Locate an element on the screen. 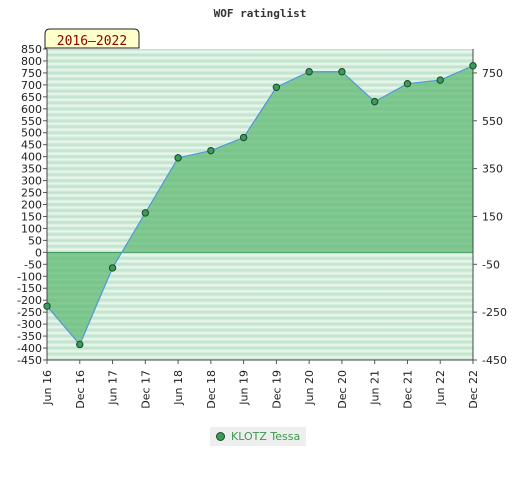 The image size is (520, 480). y-tick-label: 750 is located at coordinates (31, 73).